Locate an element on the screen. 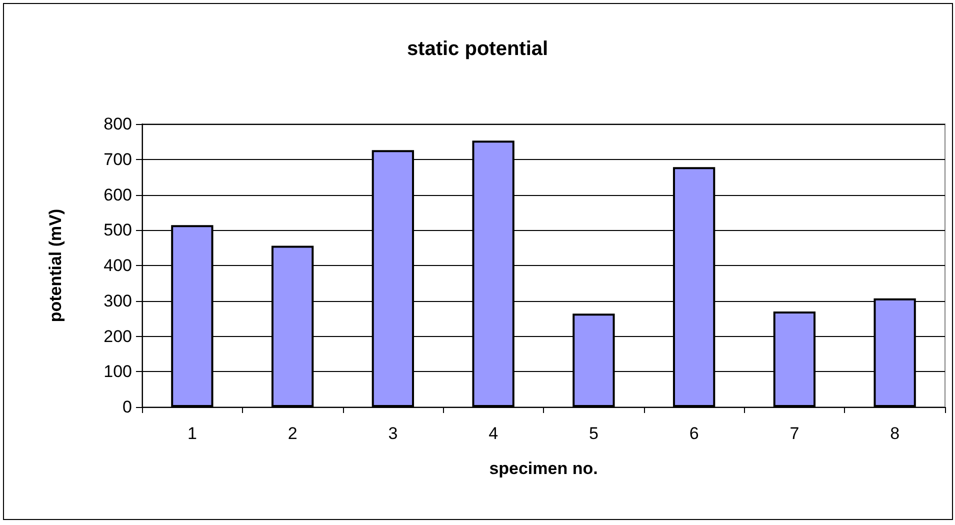  x-tick-label: 8 is located at coordinates (895, 433).